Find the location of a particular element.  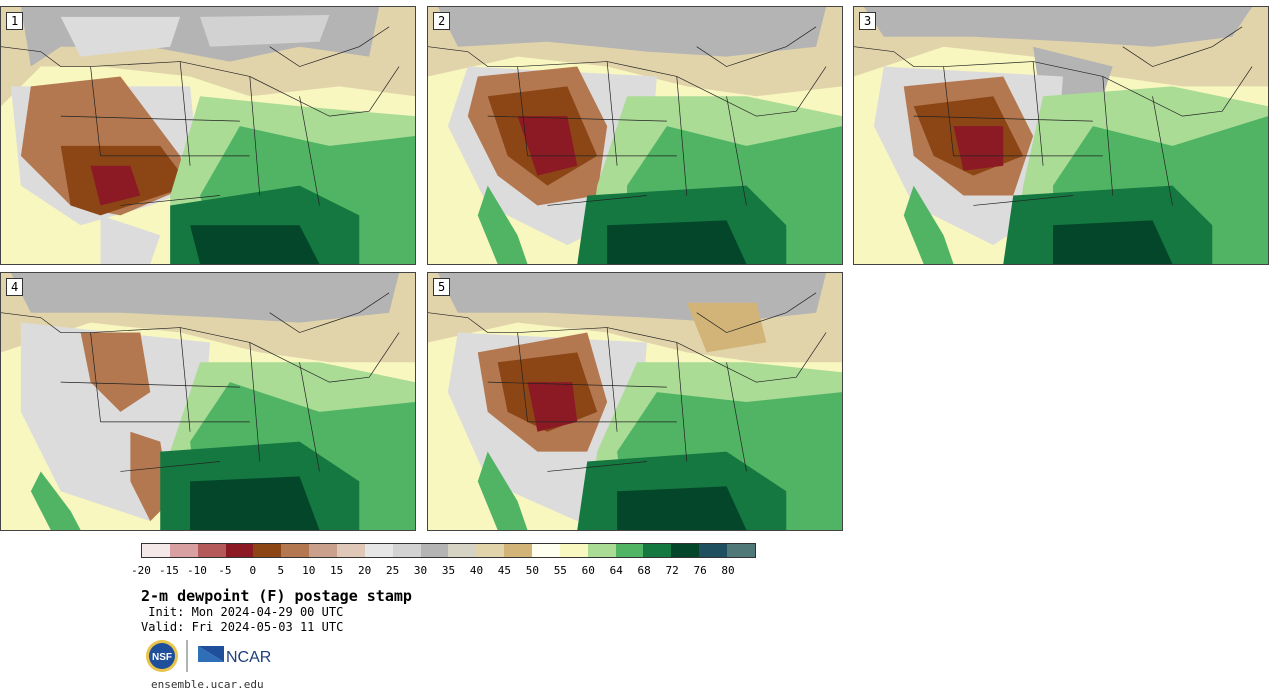

colorbar-tick-label: 25 is located at coordinates (392, 570).